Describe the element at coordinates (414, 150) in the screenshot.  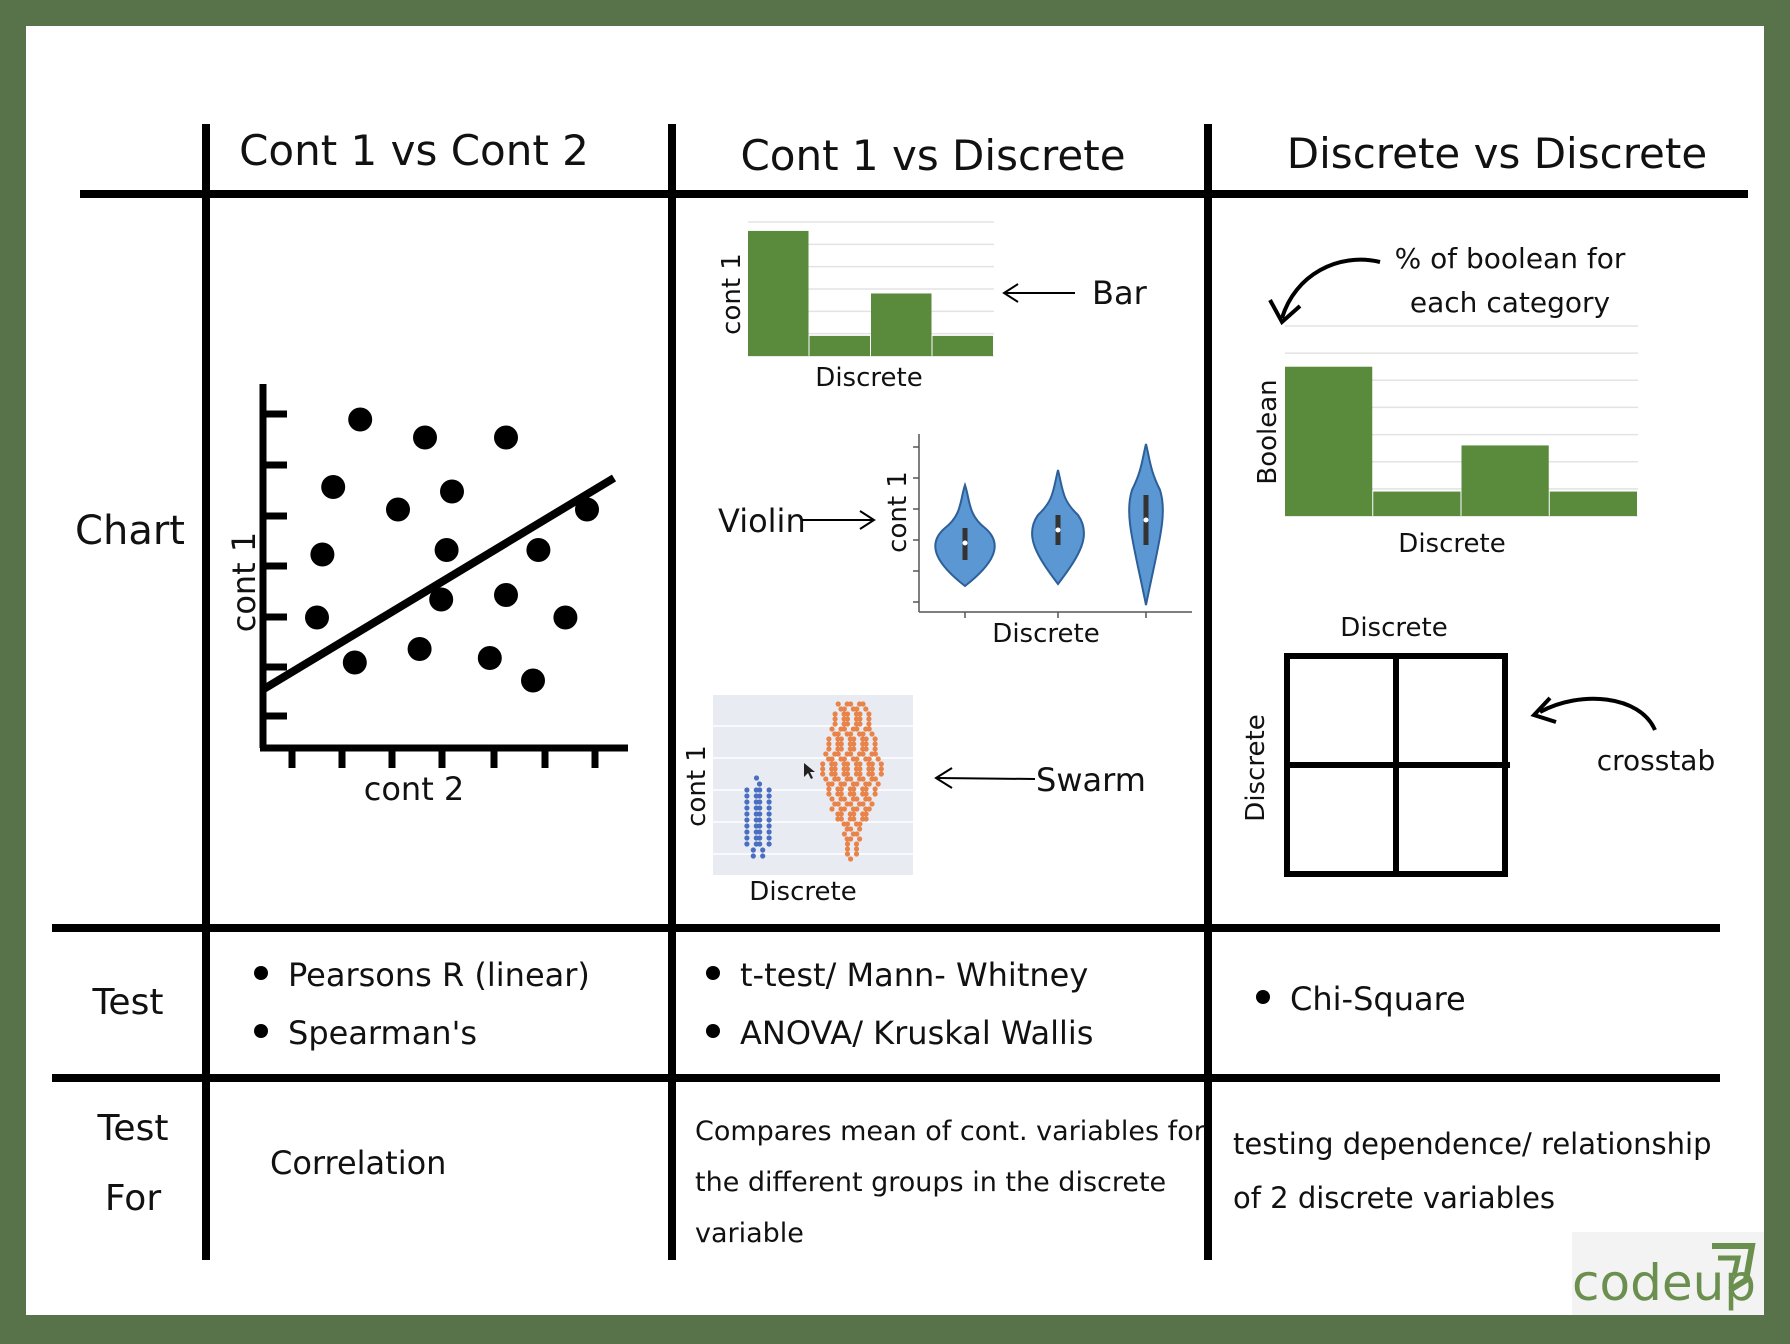
I see `header-cont-vs-cont: Cont 1 vs Cont 2` at that location.